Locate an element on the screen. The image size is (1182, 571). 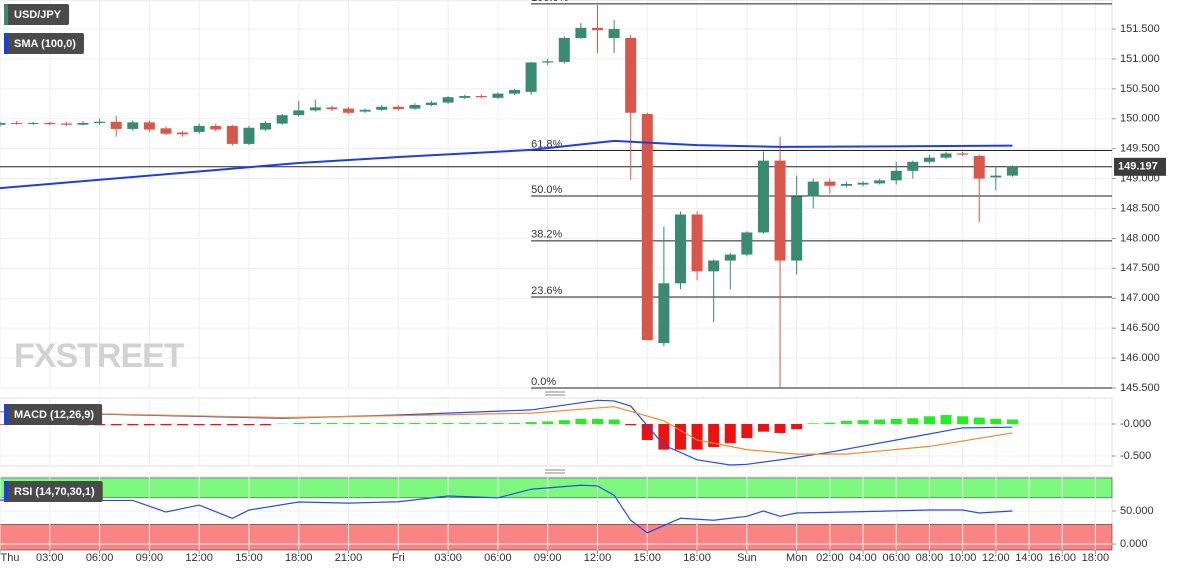
sma-line is located at coordinates (506, 164).